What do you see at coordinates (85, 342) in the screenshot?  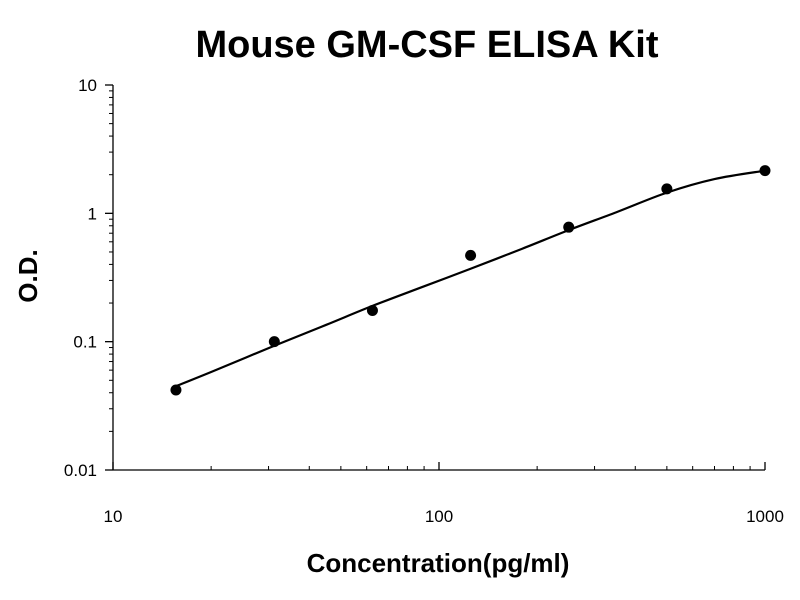 I see `y-tick-label: 0.1` at bounding box center [85, 342].